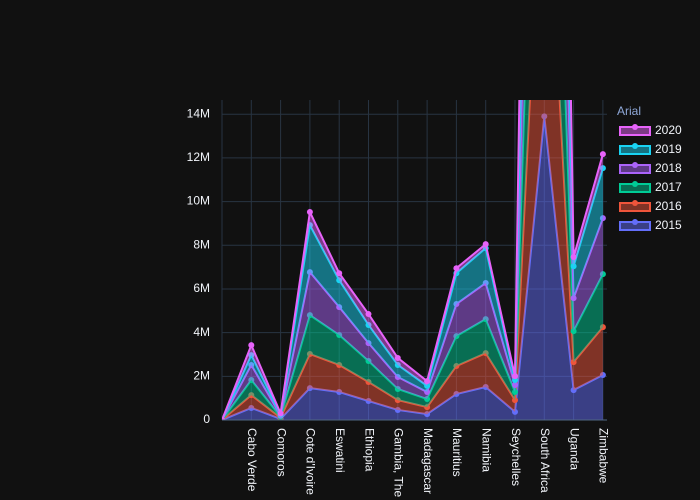 The width and height of the screenshot is (700, 500). I want to click on y-tick-label: 8M, so click(201, 244).